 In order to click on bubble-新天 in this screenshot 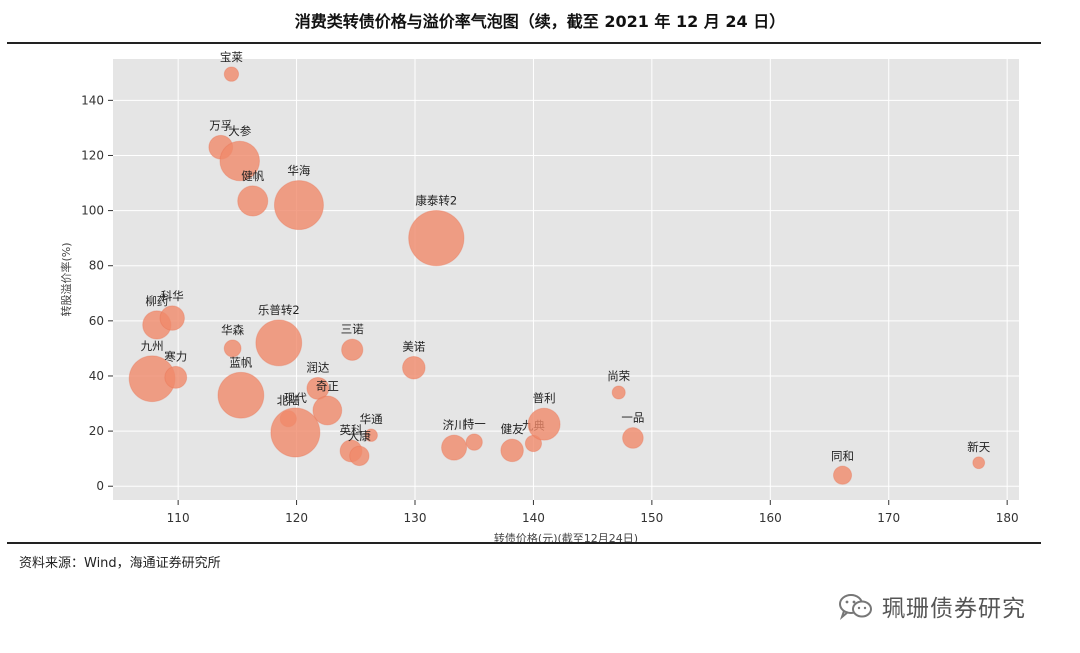, I will do `click(979, 463)`.